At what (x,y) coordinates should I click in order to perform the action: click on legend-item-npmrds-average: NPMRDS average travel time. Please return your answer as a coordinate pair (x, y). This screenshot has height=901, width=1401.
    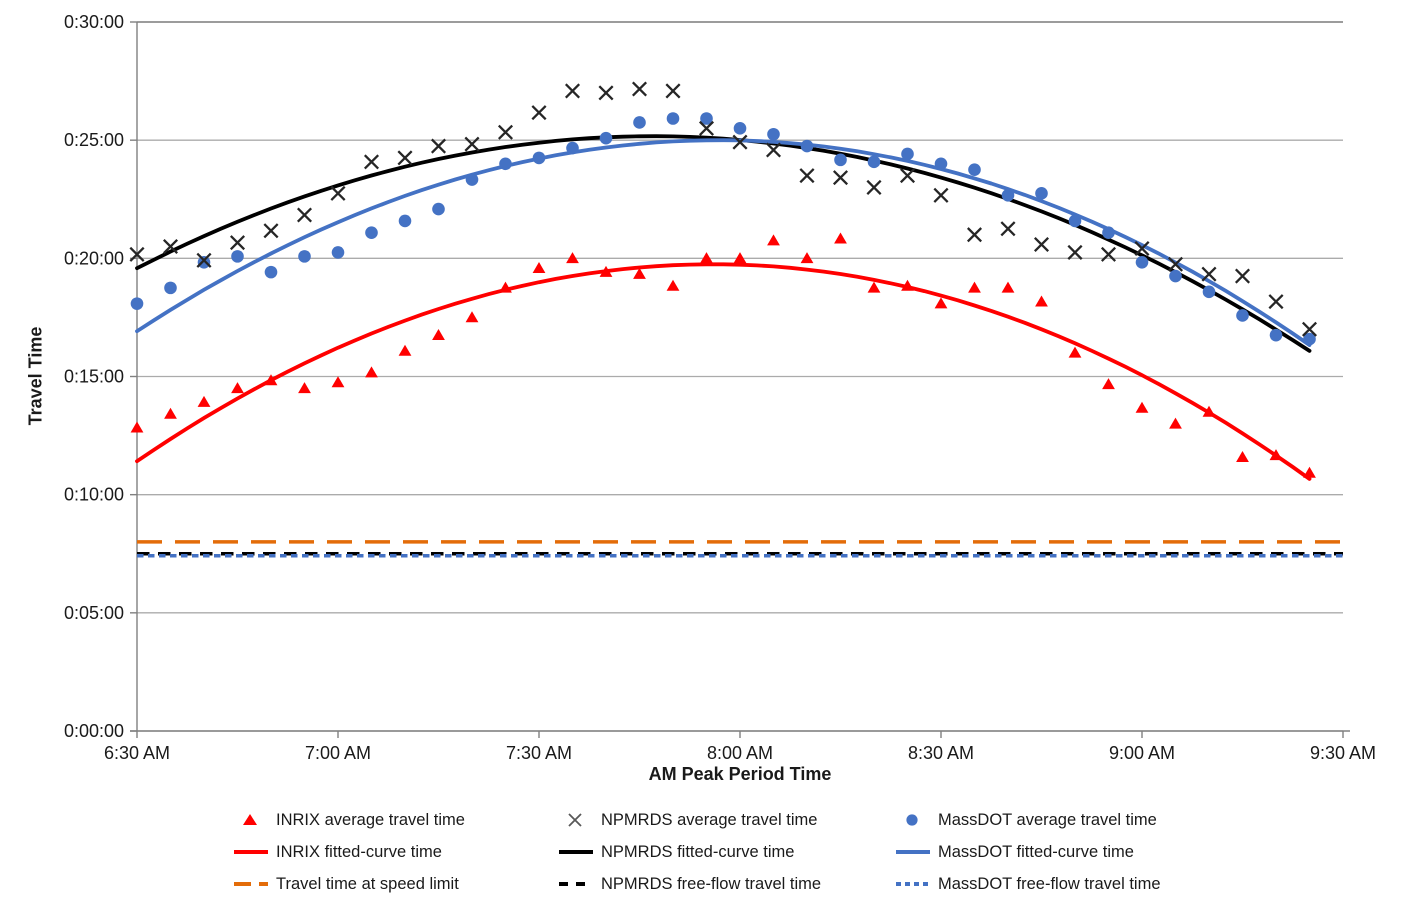
    Looking at the image, I should click on (726, 820).